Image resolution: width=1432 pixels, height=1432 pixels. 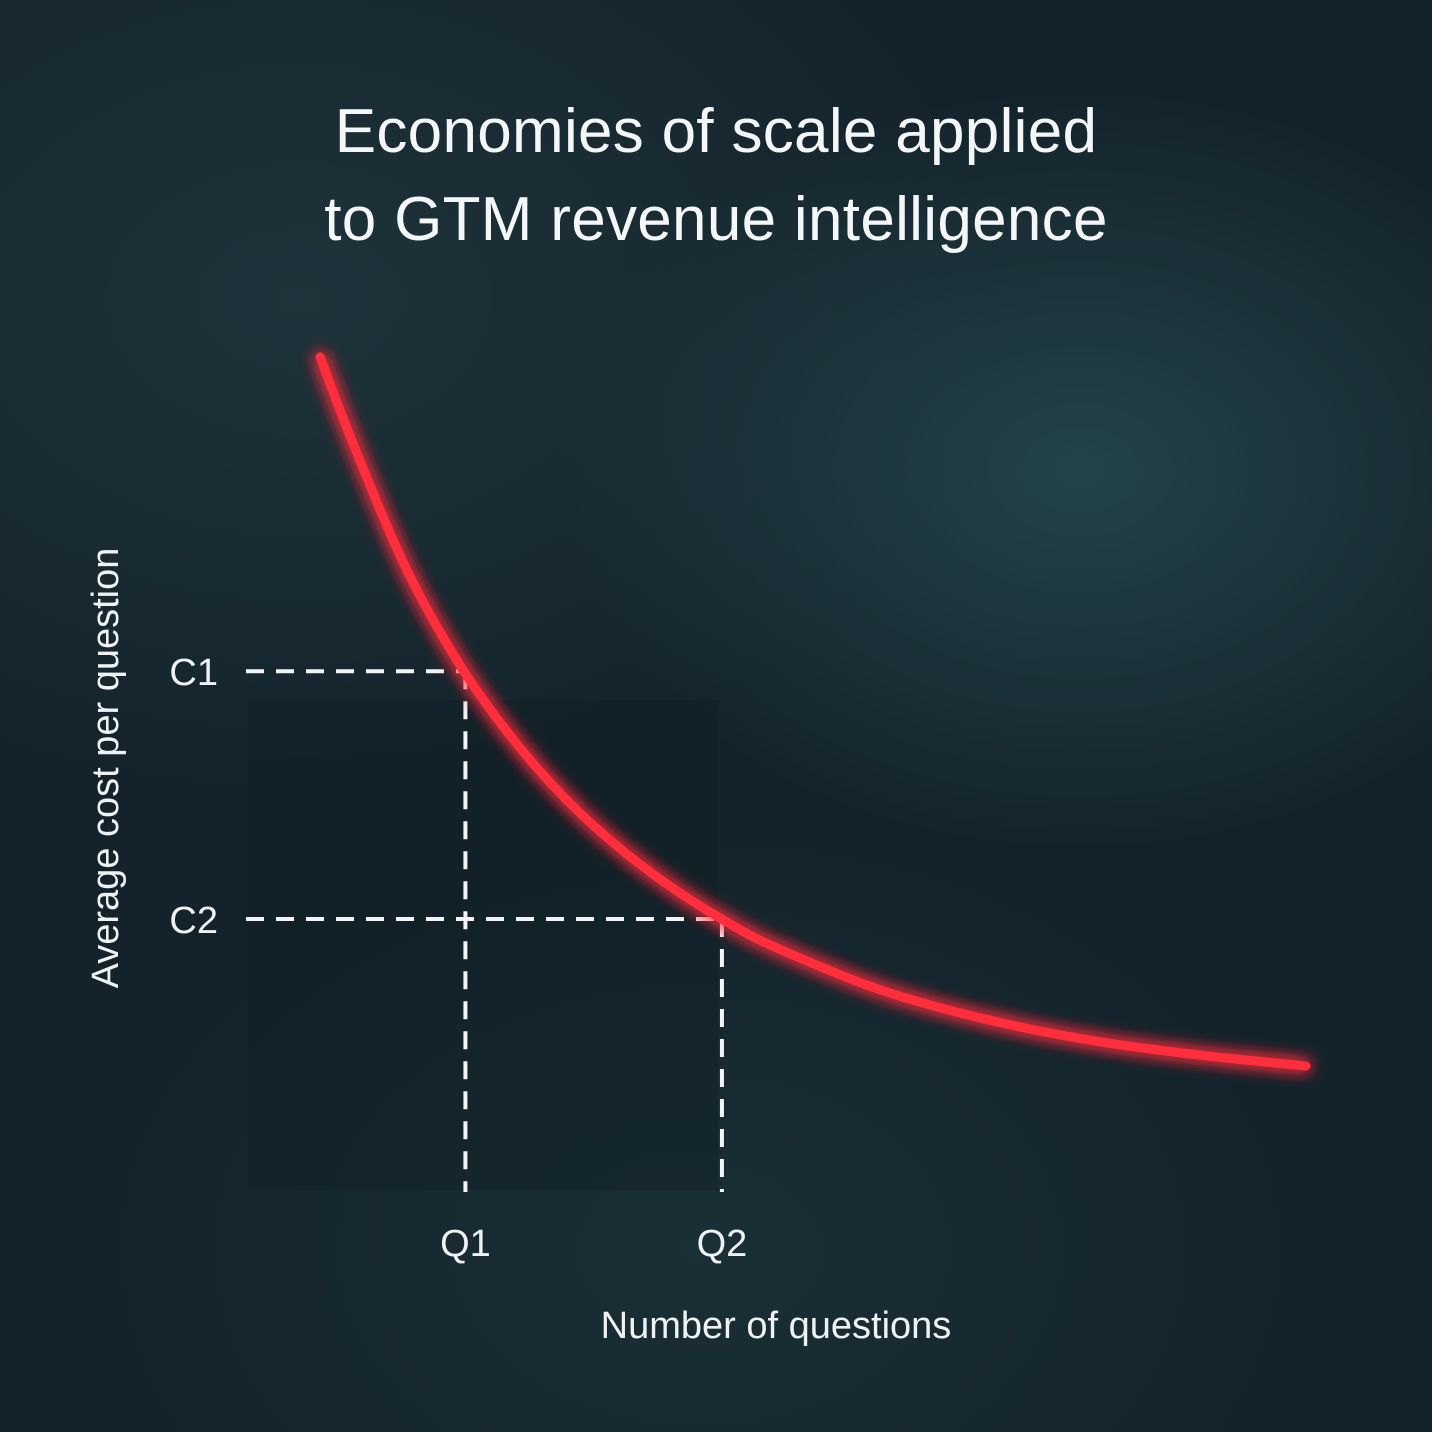 What do you see at coordinates (465, 1244) in the screenshot?
I see `x-tick-label-Q1: Q1` at bounding box center [465, 1244].